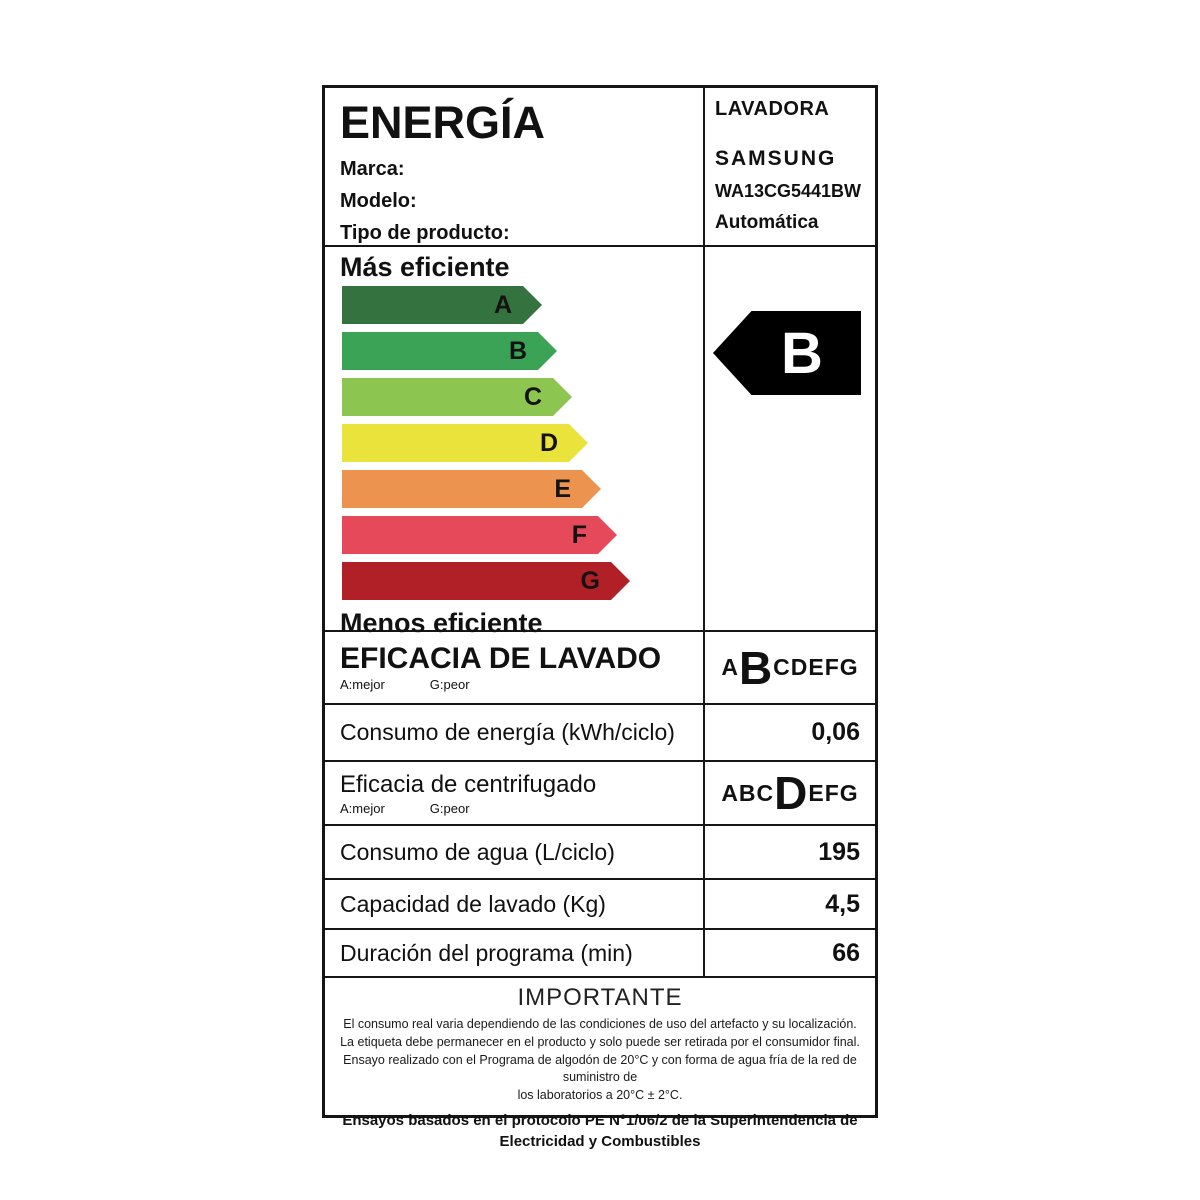 The image size is (1200, 1200). What do you see at coordinates (507, 732) in the screenshot?
I see `energy-consumption-label: Consumo de energía (kWh/ciclo)` at bounding box center [507, 732].